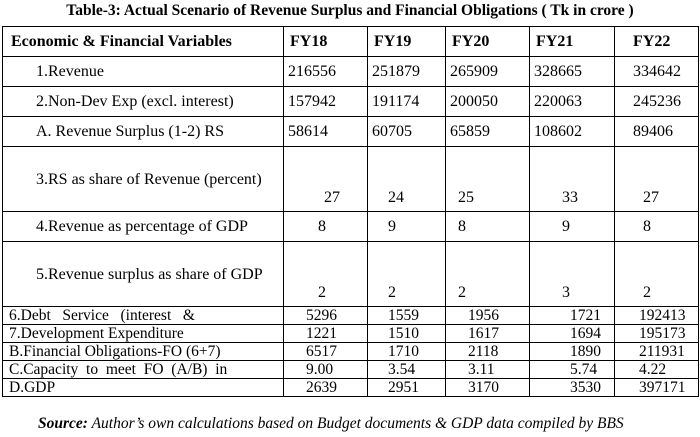 The height and width of the screenshot is (437, 700). Describe the element at coordinates (406, 101) in the screenshot. I see `cell-value: 191174` at that location.